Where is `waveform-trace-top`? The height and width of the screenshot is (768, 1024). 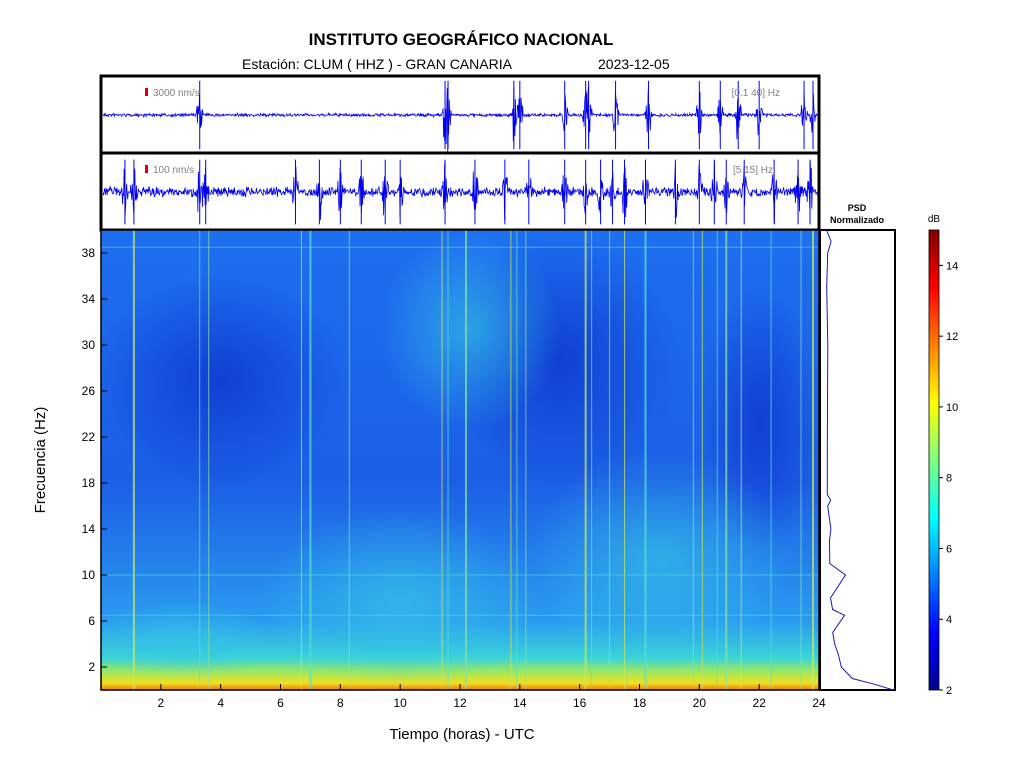
waveform-trace-top is located at coordinates (460, 116).